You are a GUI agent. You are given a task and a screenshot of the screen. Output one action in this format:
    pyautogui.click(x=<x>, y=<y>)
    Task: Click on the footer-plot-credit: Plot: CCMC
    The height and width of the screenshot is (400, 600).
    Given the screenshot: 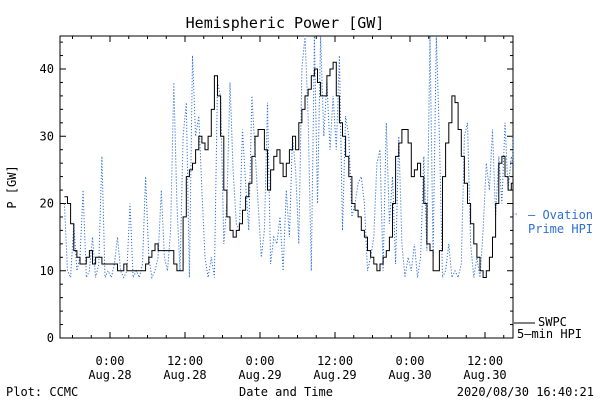 What is the action you would take?
    pyautogui.click(x=42, y=392)
    